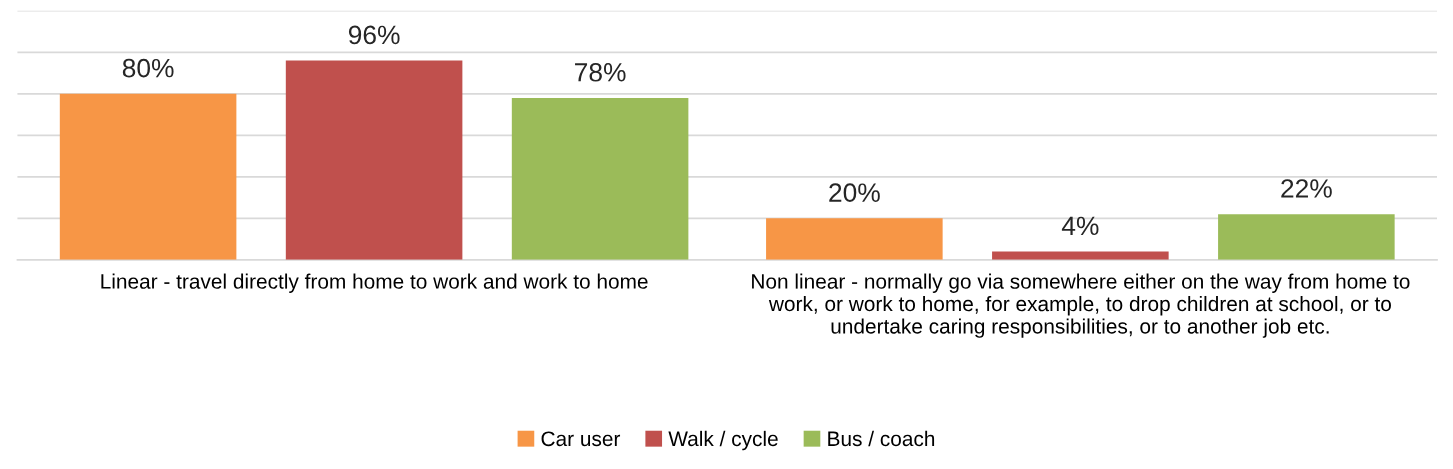  I want to click on data-label: 80%, so click(148, 68).